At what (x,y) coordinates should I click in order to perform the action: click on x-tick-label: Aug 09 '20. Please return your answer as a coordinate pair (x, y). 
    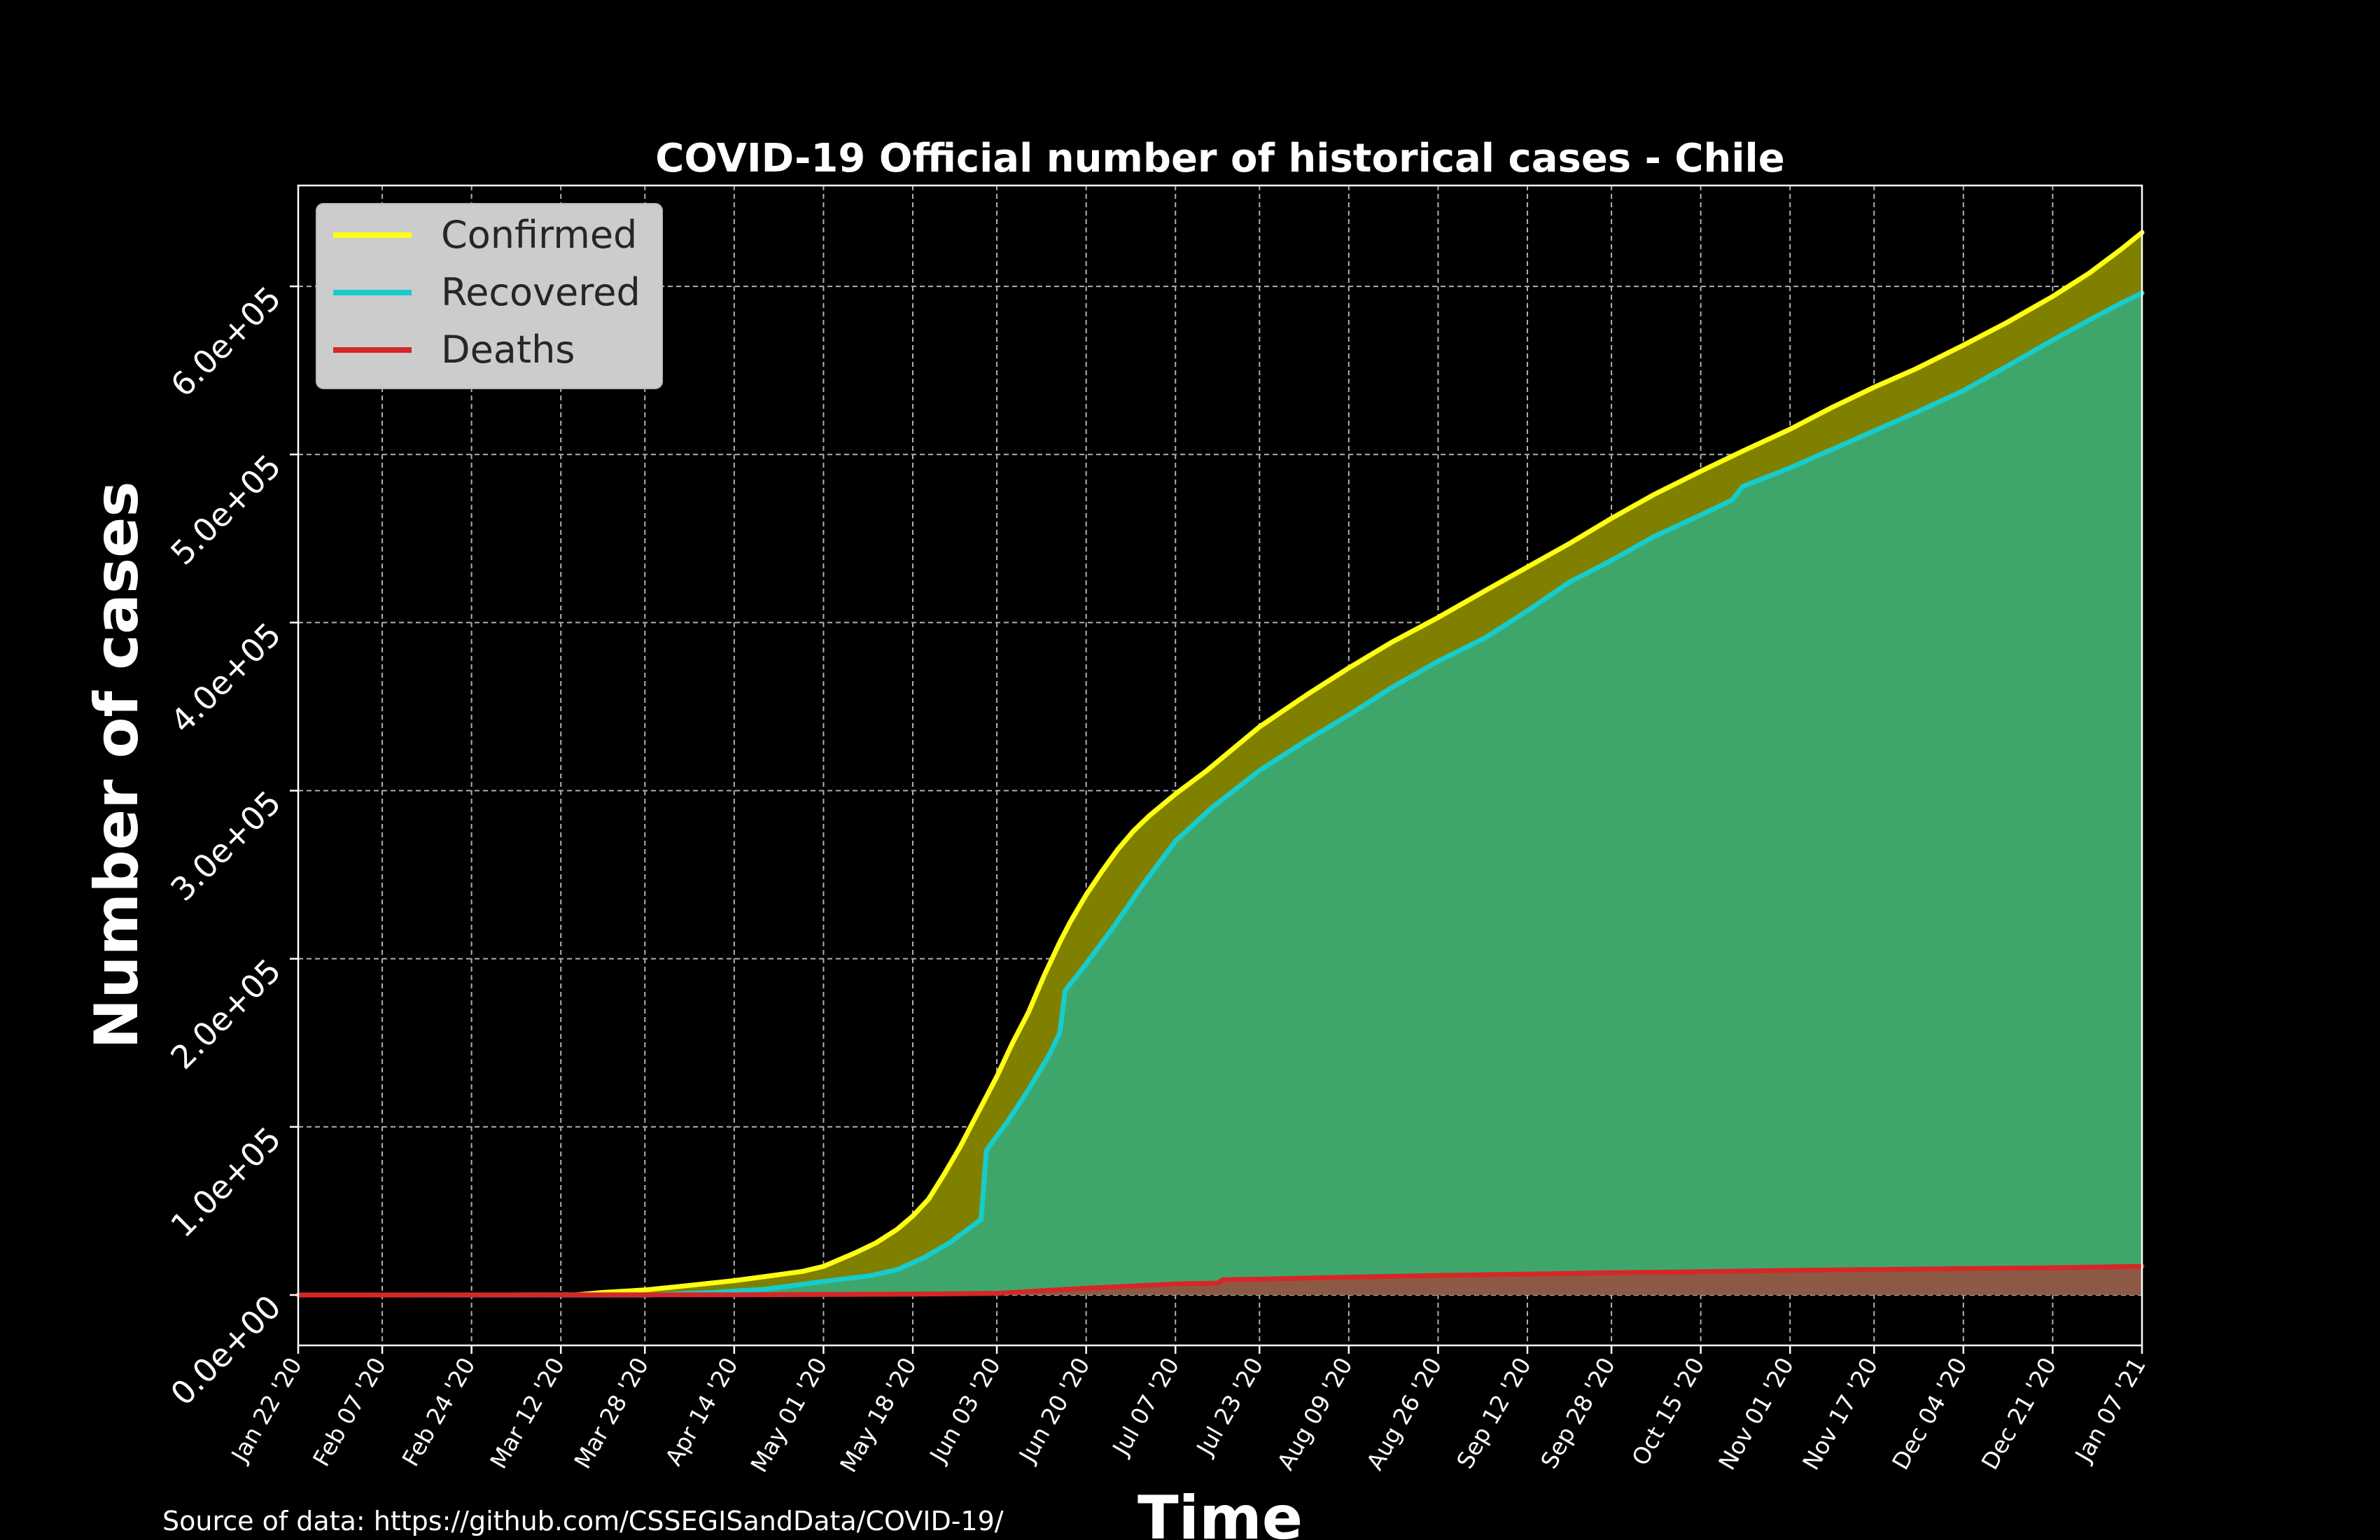
    Looking at the image, I should click on (1315, 1414).